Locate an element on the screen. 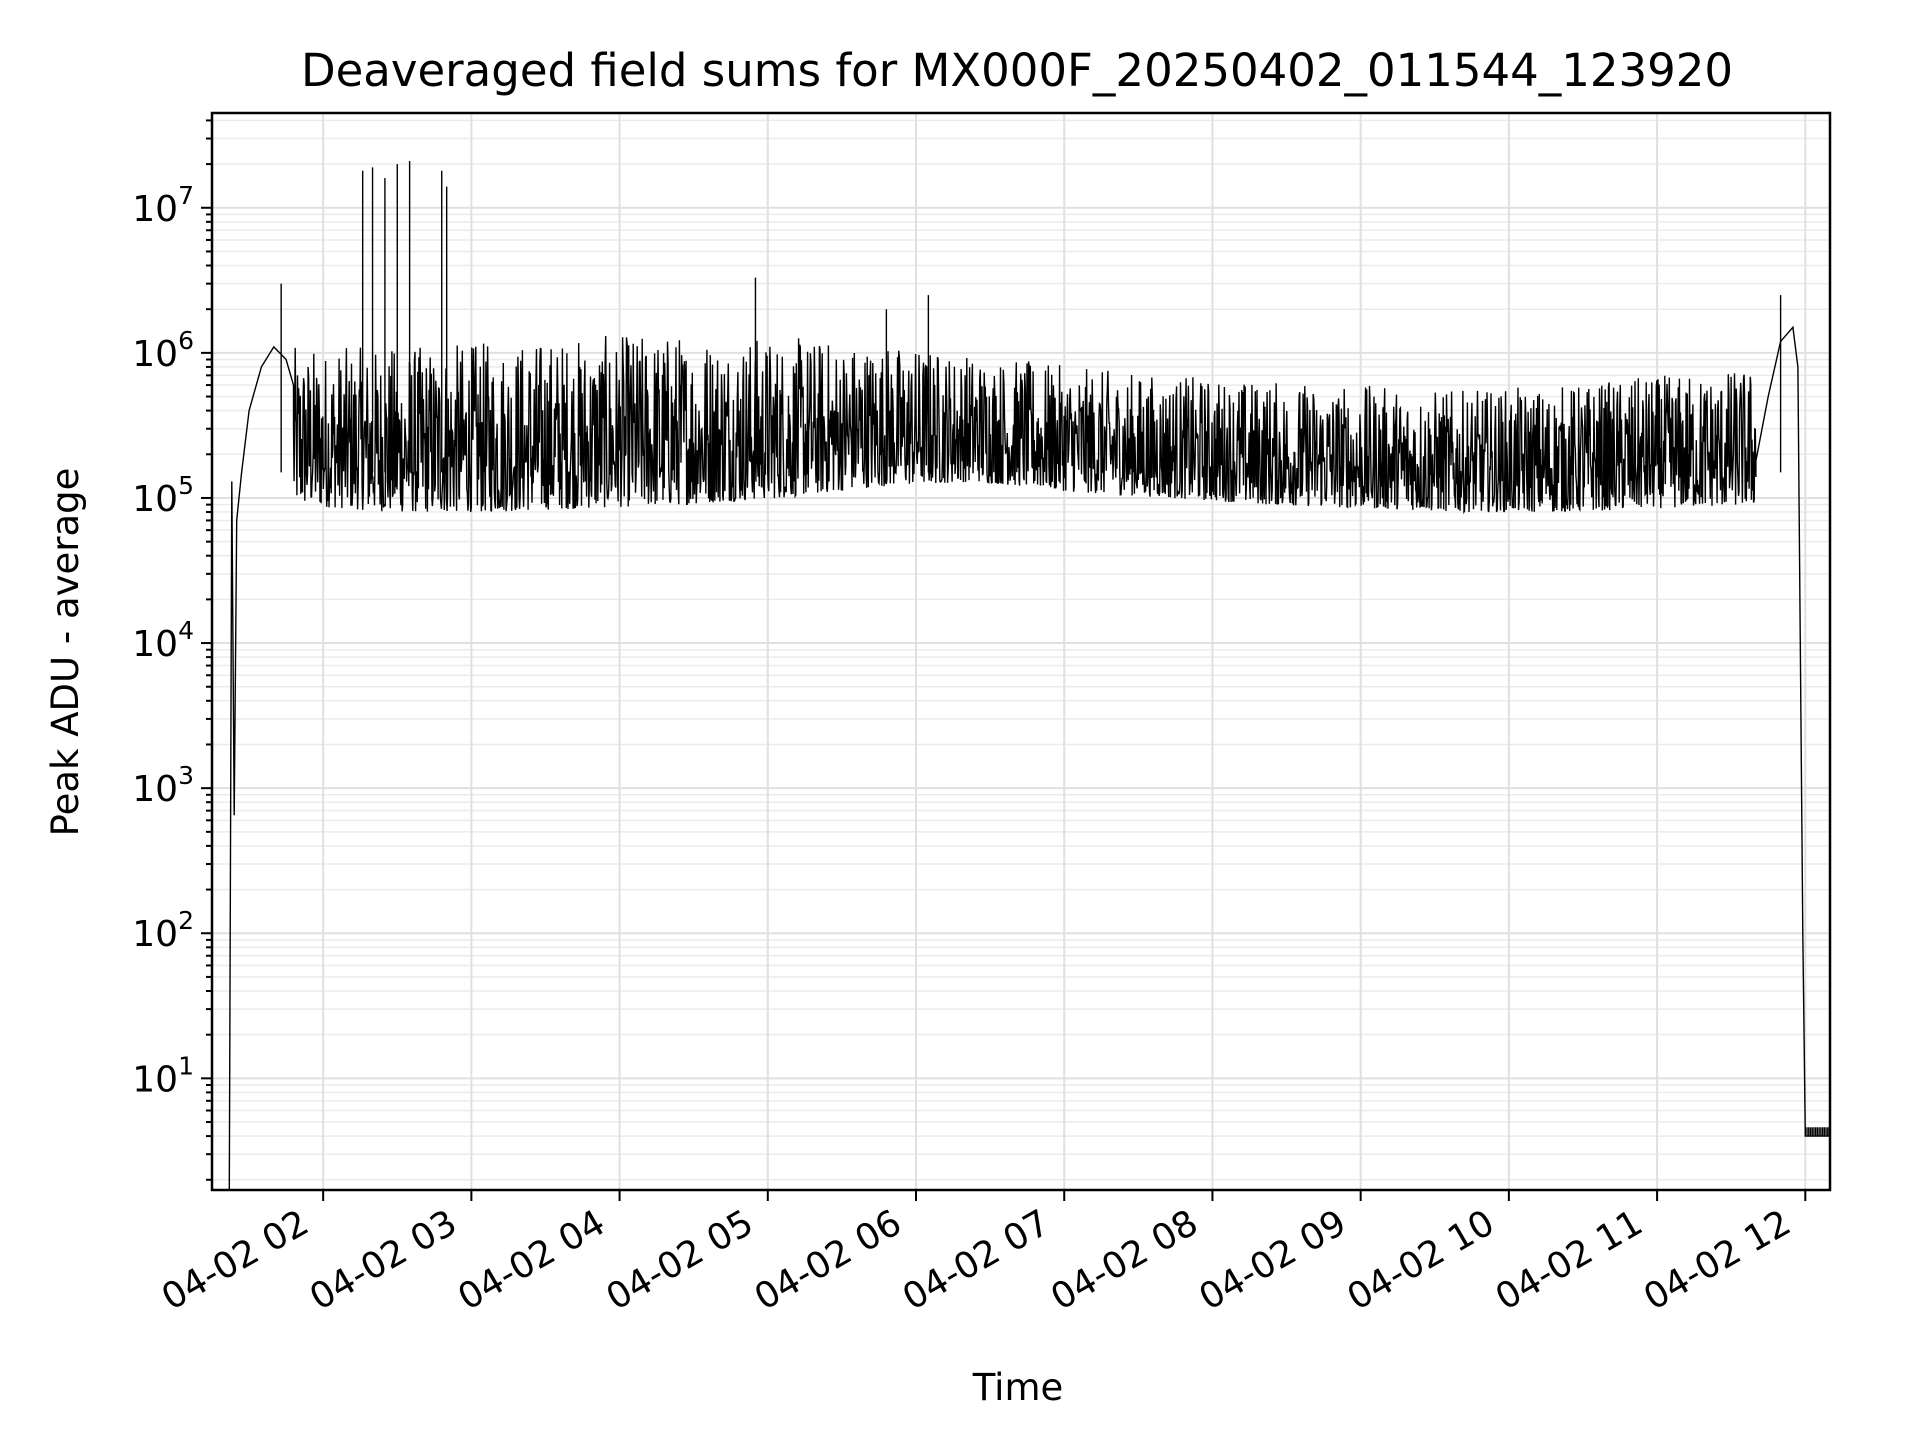  y-tick-label-exponent: 4 is located at coordinates (186, 630).